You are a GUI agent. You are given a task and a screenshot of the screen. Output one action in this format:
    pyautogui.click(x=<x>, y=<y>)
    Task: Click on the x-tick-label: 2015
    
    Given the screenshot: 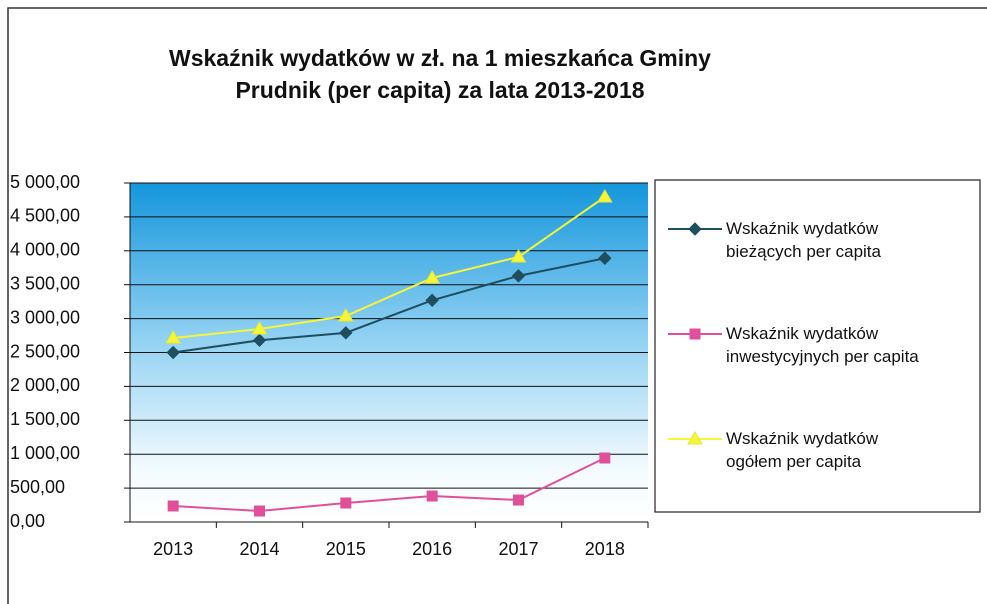 What is the action you would take?
    pyautogui.click(x=346, y=549)
    